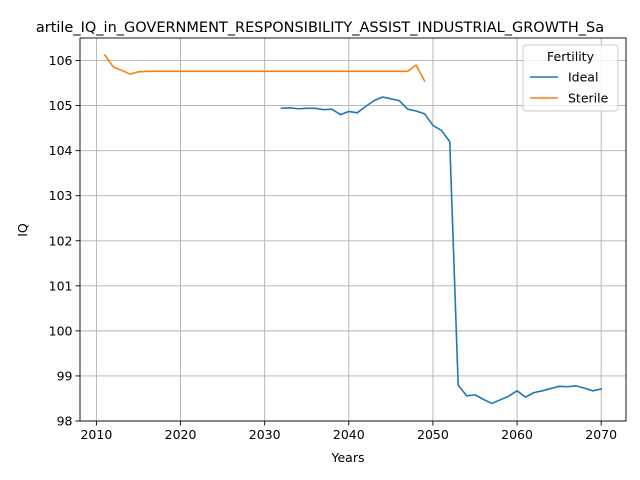  What do you see at coordinates (571, 56) in the screenshot?
I see `legend-title: Fertility` at bounding box center [571, 56].